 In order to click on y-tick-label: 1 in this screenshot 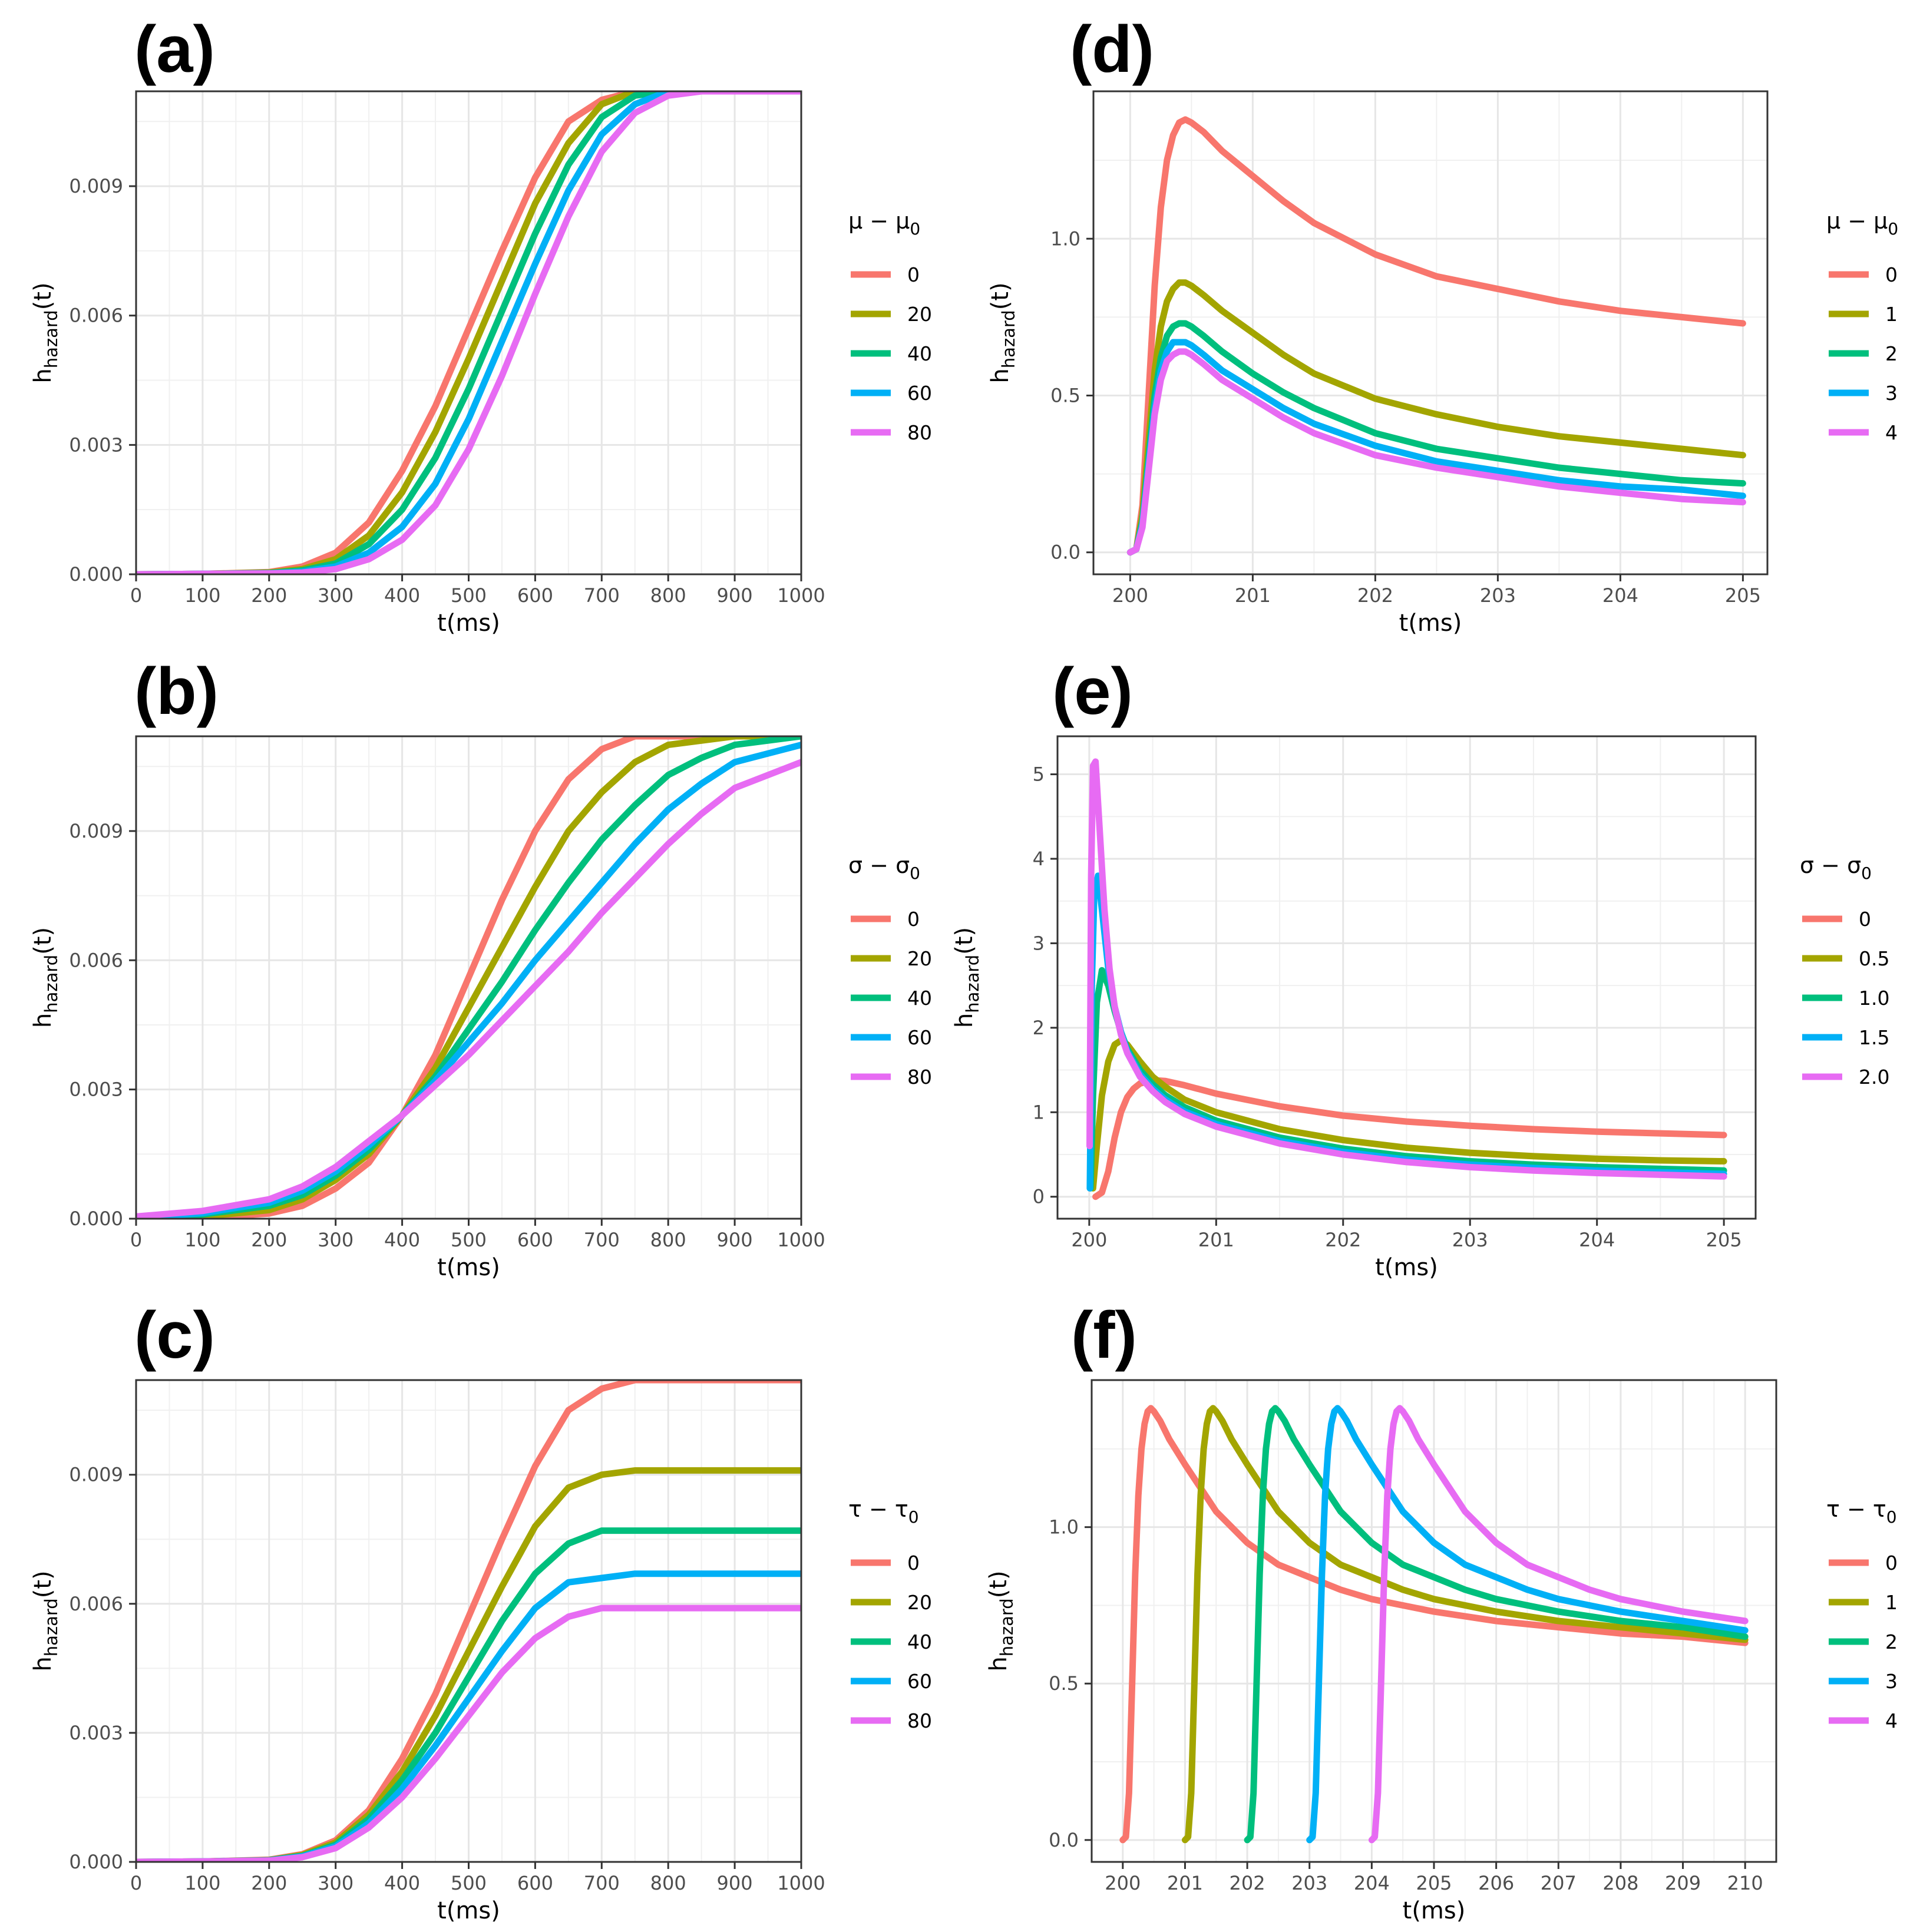, I will do `click(1039, 1112)`.